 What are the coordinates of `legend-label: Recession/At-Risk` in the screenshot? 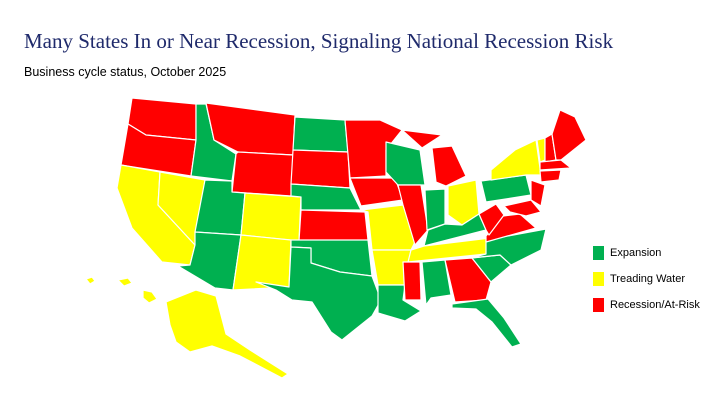 It's located at (655, 305).